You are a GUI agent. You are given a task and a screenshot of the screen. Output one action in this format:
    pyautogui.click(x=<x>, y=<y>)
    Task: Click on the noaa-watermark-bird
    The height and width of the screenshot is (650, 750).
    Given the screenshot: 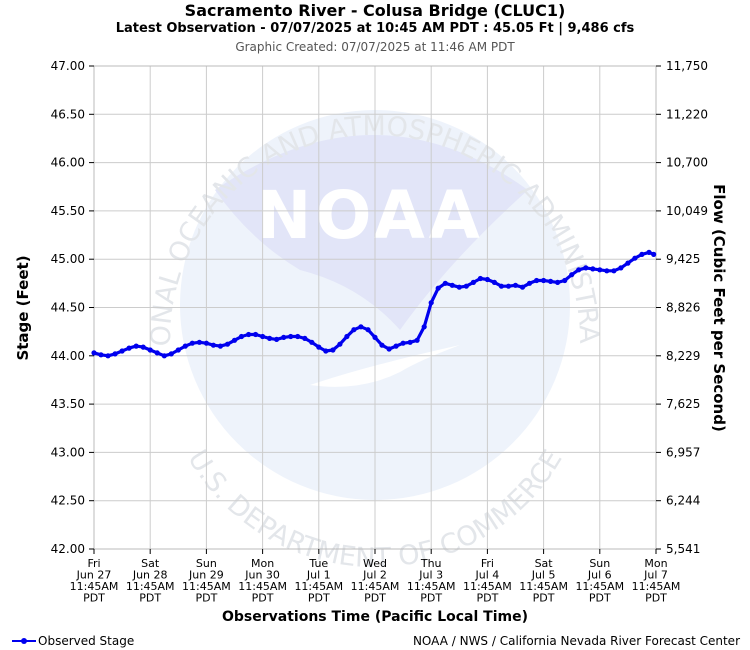 What is the action you would take?
    pyautogui.click(x=371, y=232)
    